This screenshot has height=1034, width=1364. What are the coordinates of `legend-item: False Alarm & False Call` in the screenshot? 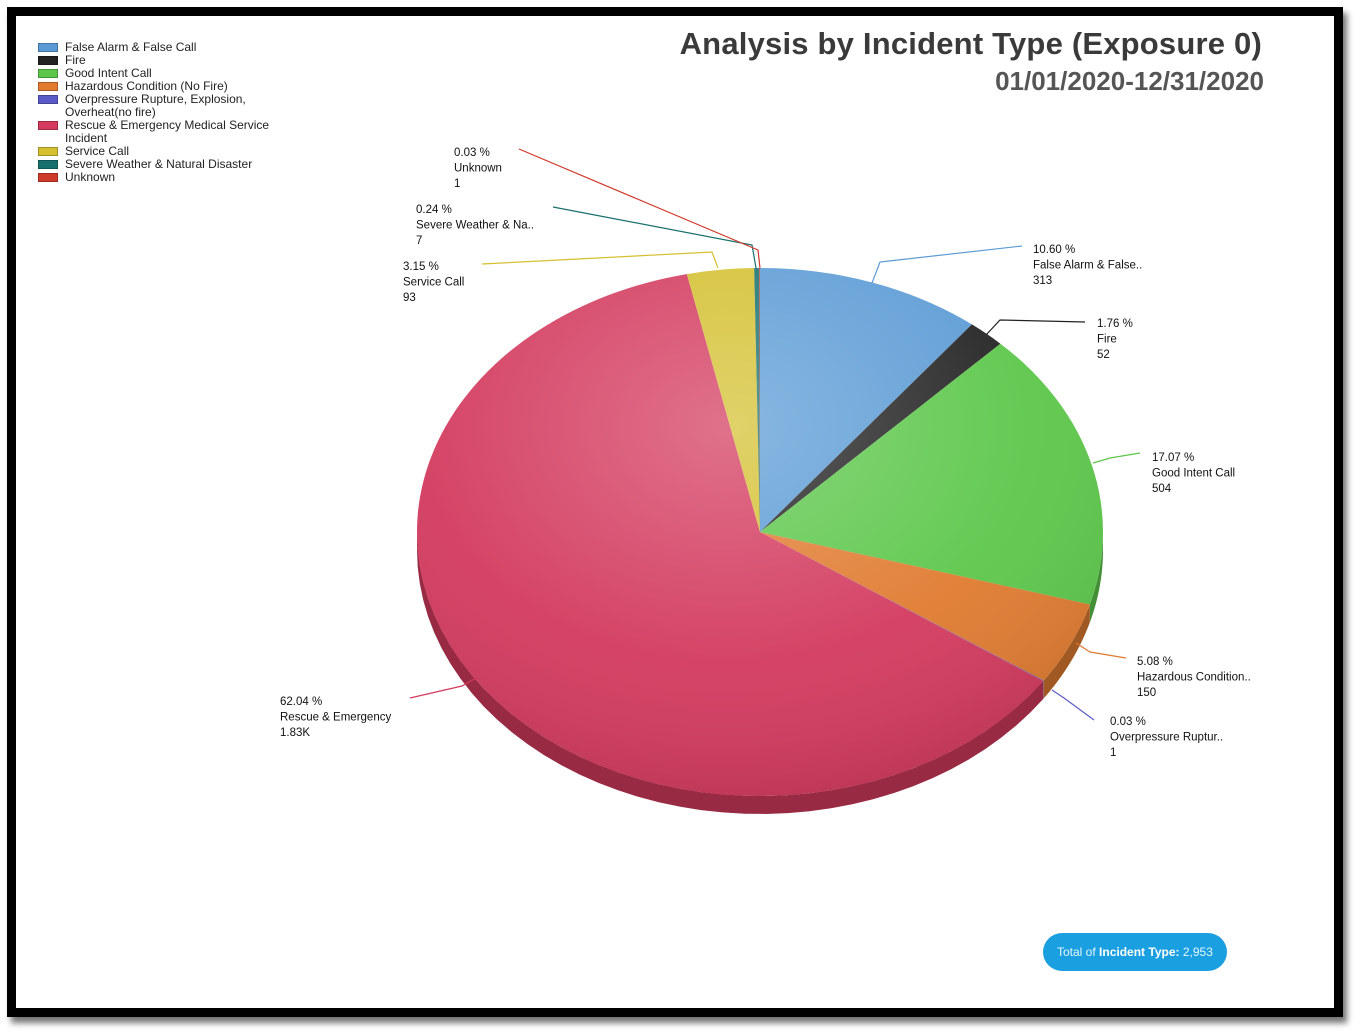 It's located at (158, 47).